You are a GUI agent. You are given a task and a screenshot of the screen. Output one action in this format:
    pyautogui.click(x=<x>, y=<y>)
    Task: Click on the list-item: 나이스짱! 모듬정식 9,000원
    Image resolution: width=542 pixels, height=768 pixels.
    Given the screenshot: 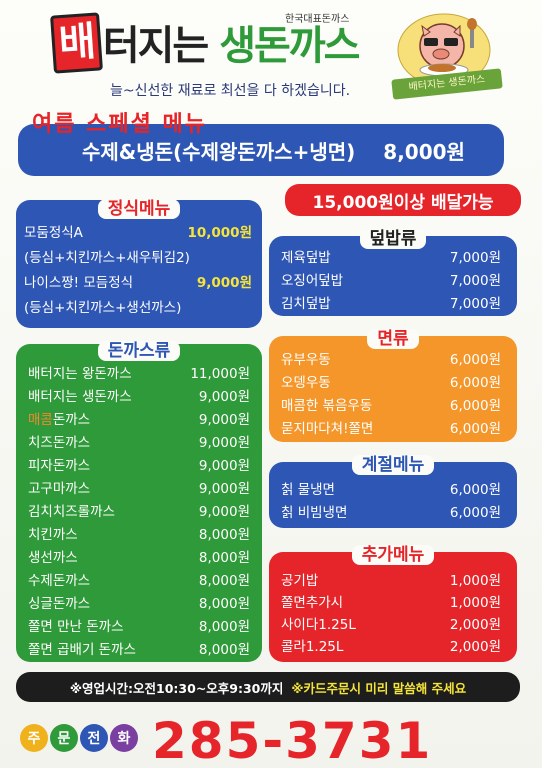 What is the action you would take?
    pyautogui.click(x=138, y=280)
    